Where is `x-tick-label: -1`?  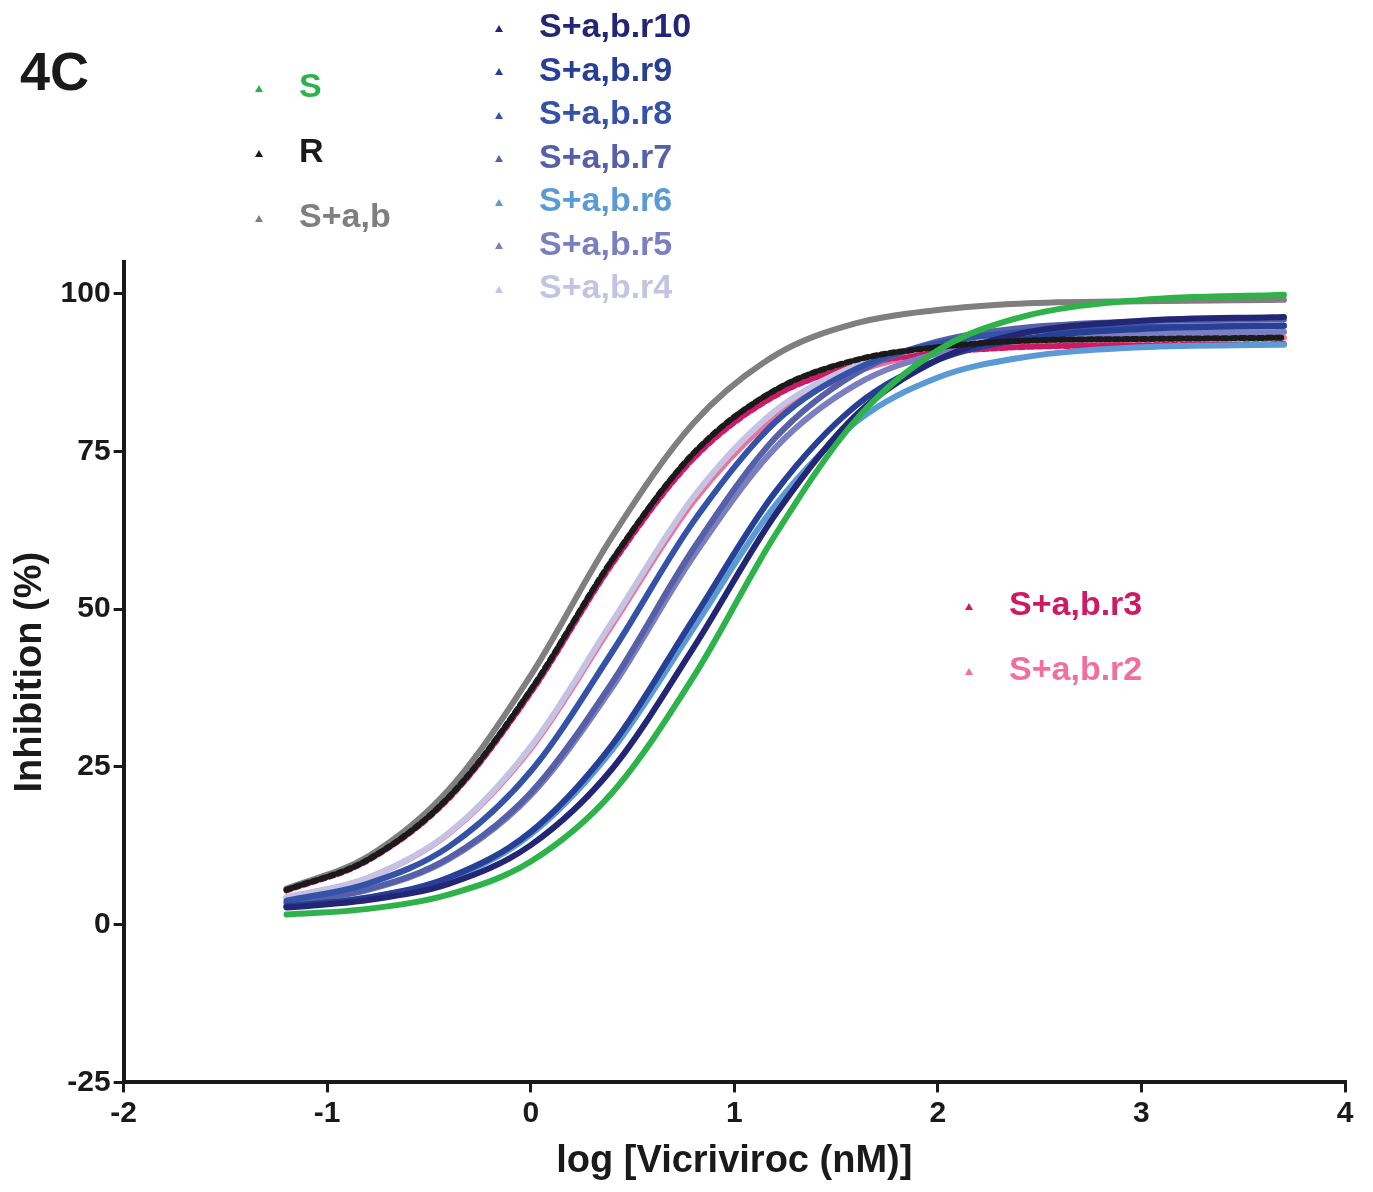 x-tick-label: -1 is located at coordinates (327, 1111).